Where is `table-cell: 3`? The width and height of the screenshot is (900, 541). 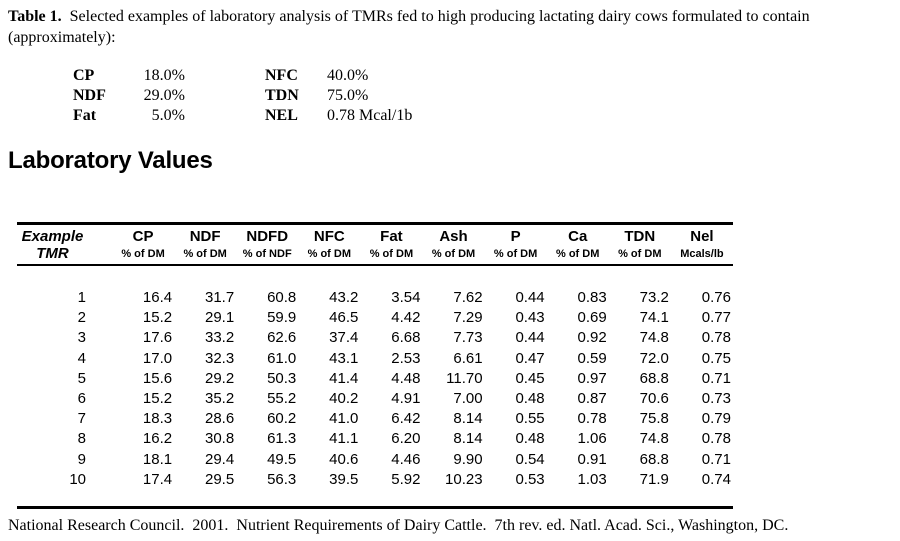 table-cell: 3 is located at coordinates (81, 338).